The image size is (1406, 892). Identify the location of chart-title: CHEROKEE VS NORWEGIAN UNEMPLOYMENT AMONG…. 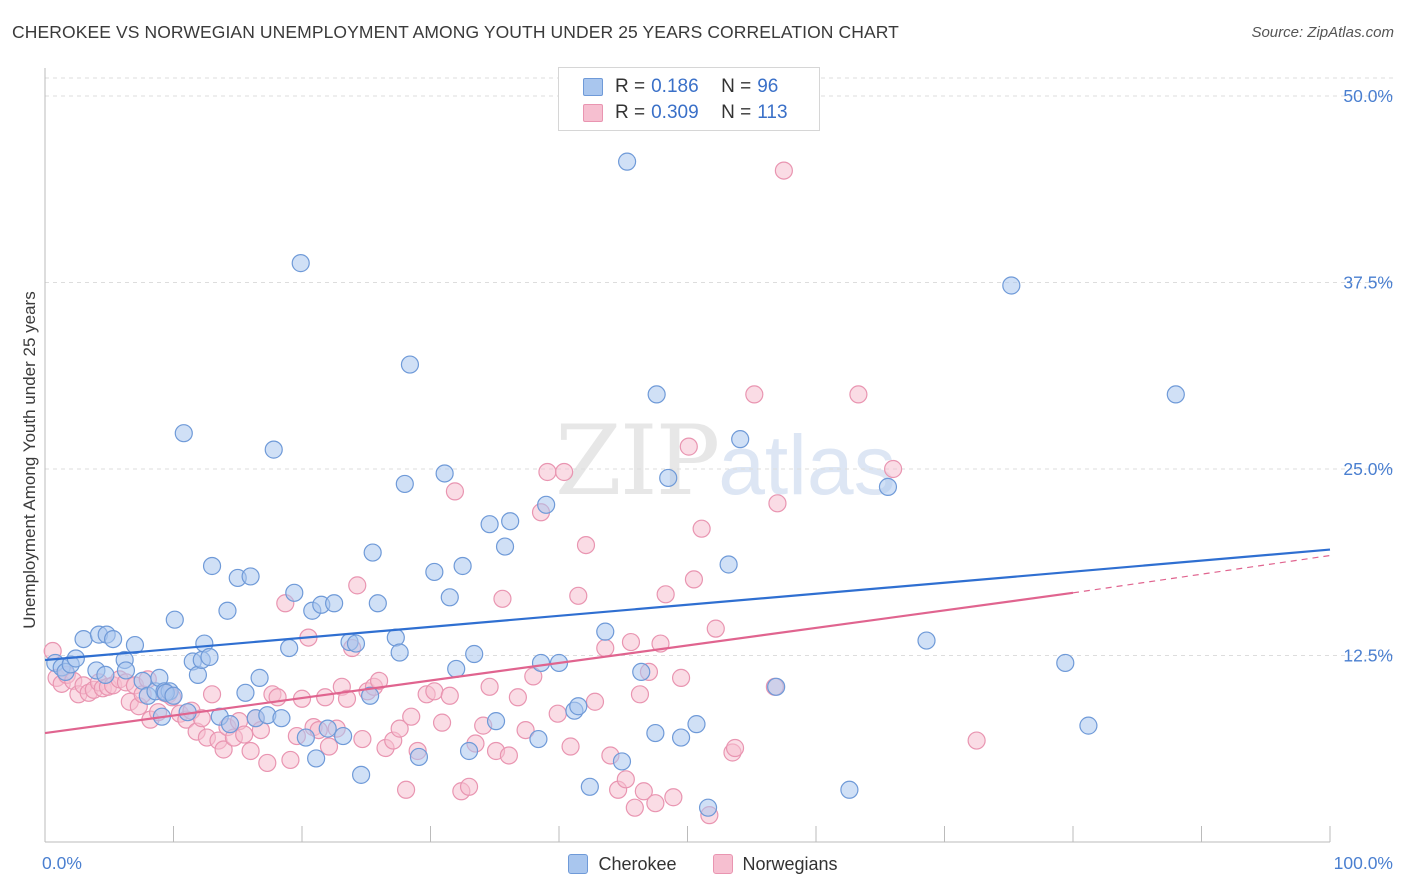
(455, 32).